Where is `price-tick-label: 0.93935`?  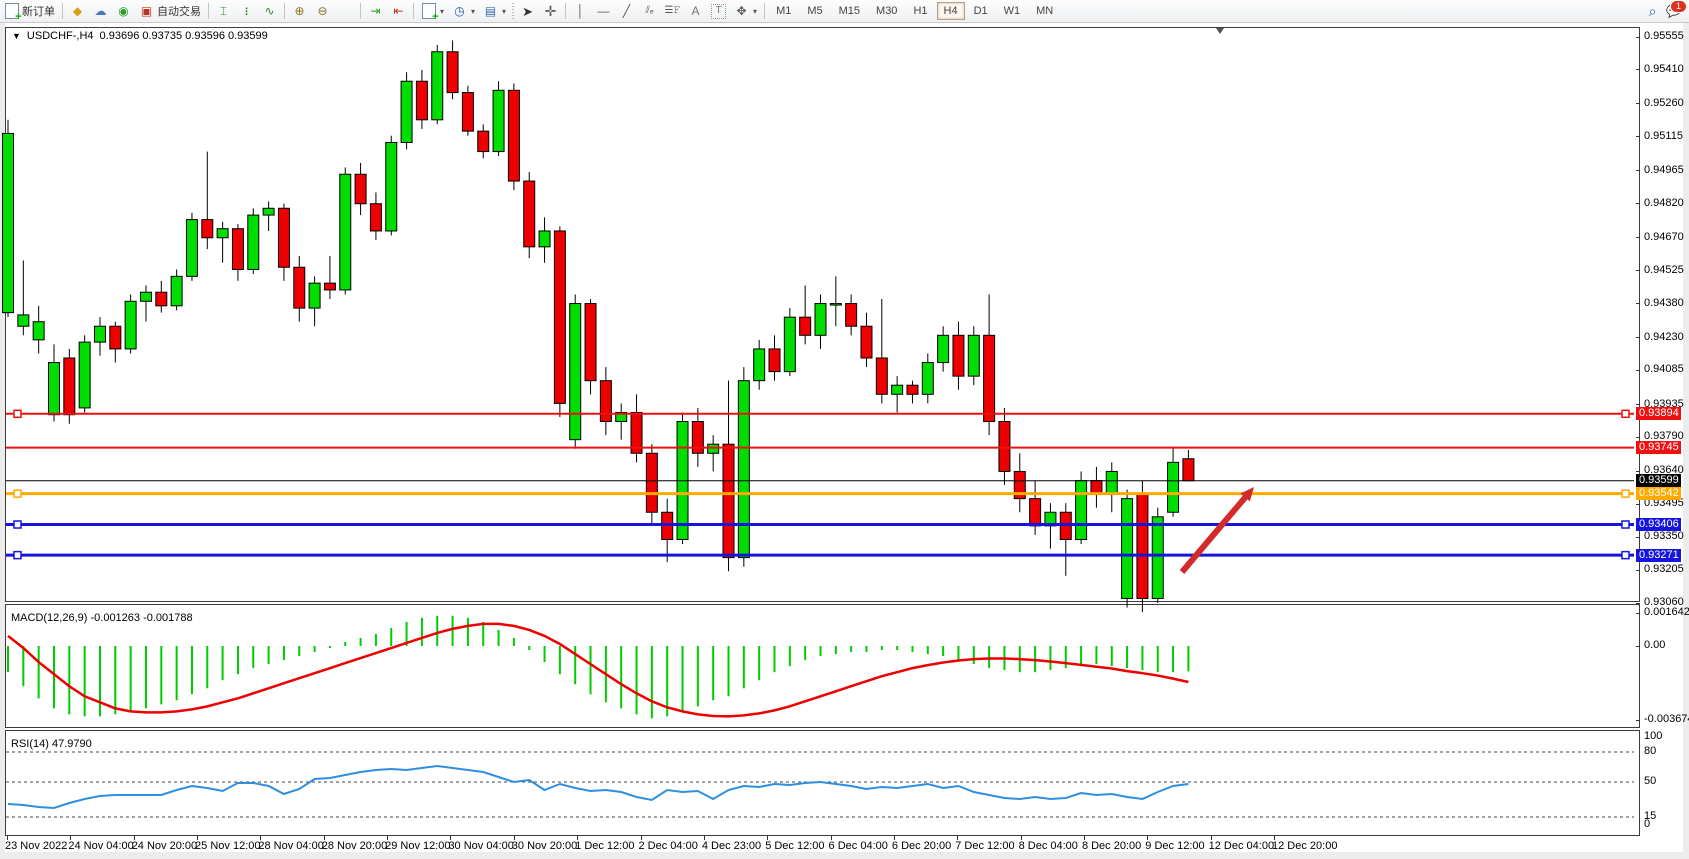 price-tick-label: 0.93935 is located at coordinates (1664, 403).